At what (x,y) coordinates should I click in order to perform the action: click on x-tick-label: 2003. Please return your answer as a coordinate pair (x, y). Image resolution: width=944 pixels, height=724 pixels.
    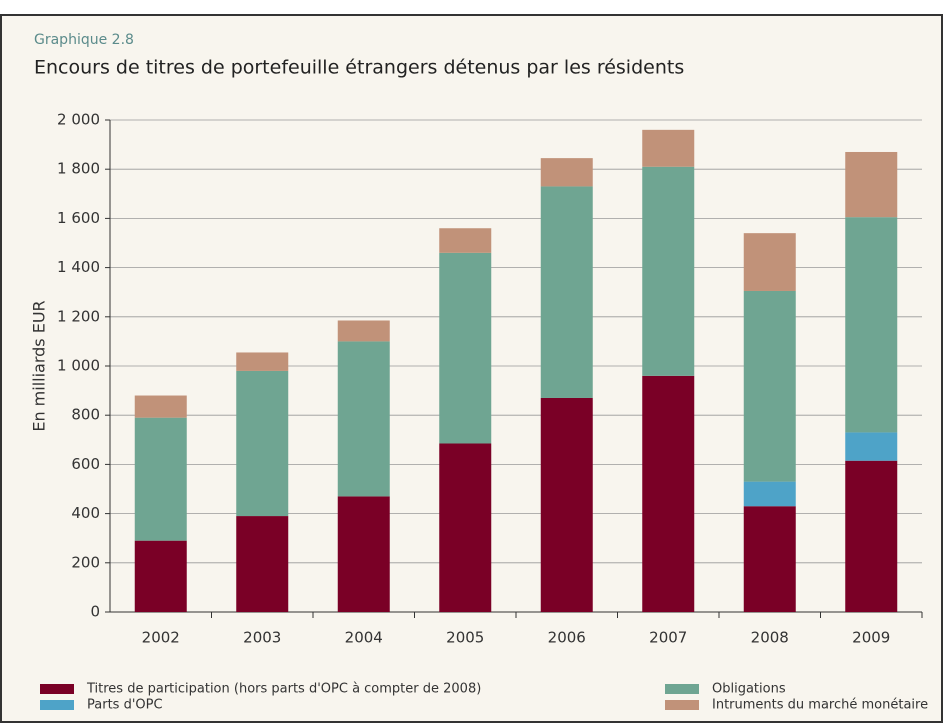
    Looking at the image, I should click on (262, 638).